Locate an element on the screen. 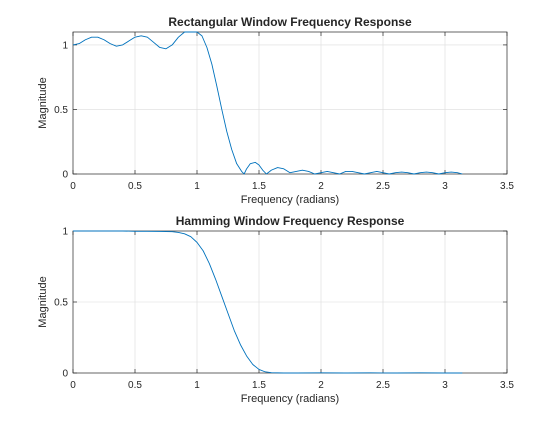 The height and width of the screenshot is (425, 560). chart-title: Rectangular Window Frequency Response is located at coordinates (290, 22).